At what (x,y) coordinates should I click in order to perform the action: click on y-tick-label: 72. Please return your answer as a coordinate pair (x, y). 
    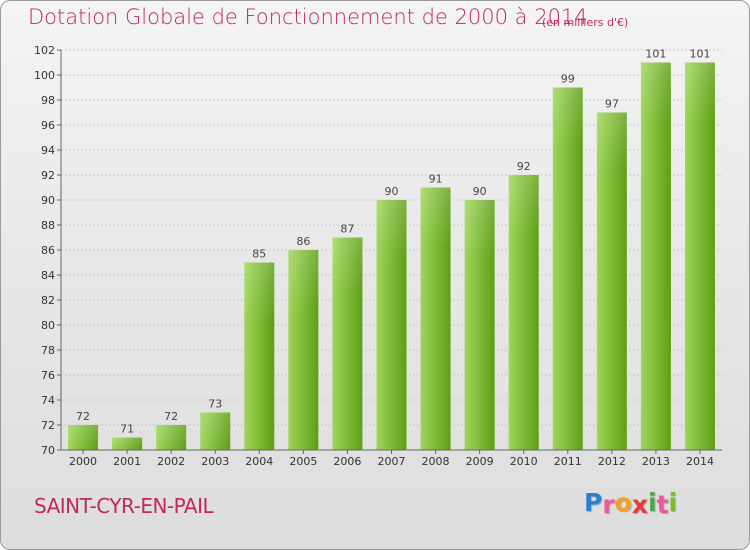
    Looking at the image, I should click on (48, 425).